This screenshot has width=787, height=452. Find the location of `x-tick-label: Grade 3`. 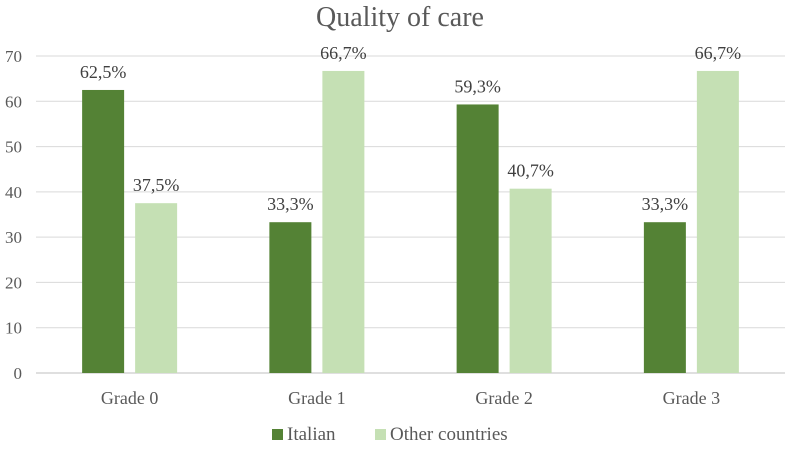

x-tick-label: Grade 3 is located at coordinates (691, 398).